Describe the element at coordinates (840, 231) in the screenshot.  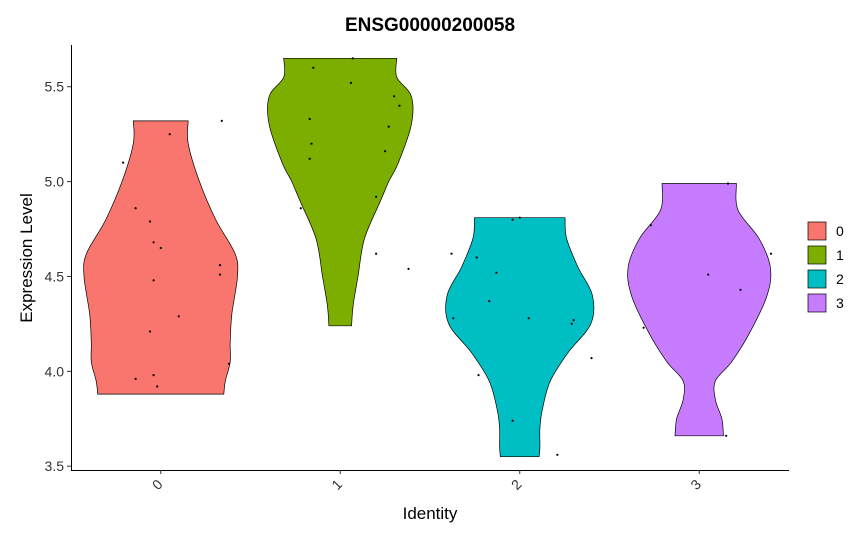
I see `legend-label-0: 0` at that location.